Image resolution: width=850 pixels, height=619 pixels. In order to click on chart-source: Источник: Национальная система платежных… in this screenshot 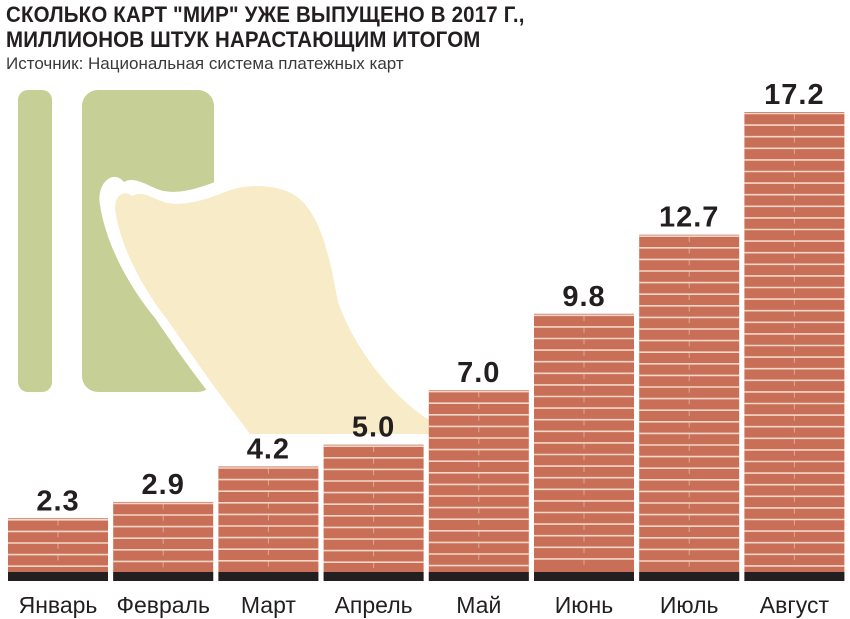, I will do `click(205, 63)`.